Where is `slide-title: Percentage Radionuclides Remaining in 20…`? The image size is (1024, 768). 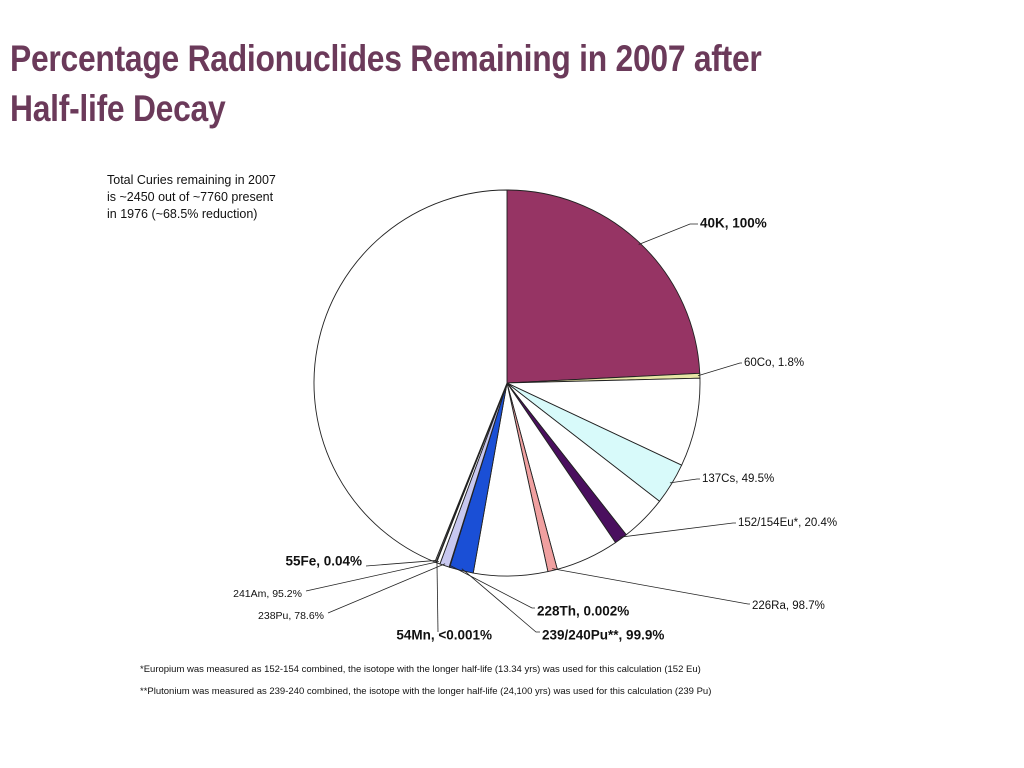 slide-title: Percentage Radionuclides Remaining in 20… is located at coordinates (423, 84).